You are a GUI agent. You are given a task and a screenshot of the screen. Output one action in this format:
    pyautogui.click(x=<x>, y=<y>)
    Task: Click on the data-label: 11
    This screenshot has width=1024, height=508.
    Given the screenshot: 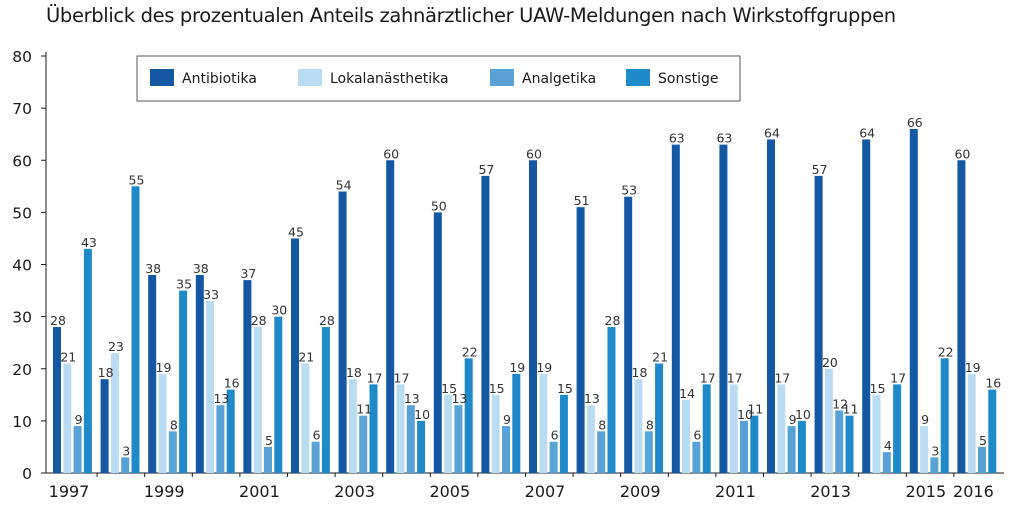 What is the action you would take?
    pyautogui.click(x=364, y=409)
    